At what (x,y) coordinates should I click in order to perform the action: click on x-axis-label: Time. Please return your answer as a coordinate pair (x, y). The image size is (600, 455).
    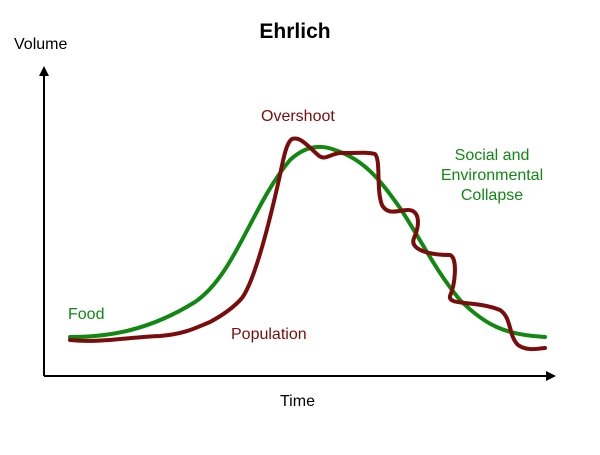
    Looking at the image, I should click on (297, 401).